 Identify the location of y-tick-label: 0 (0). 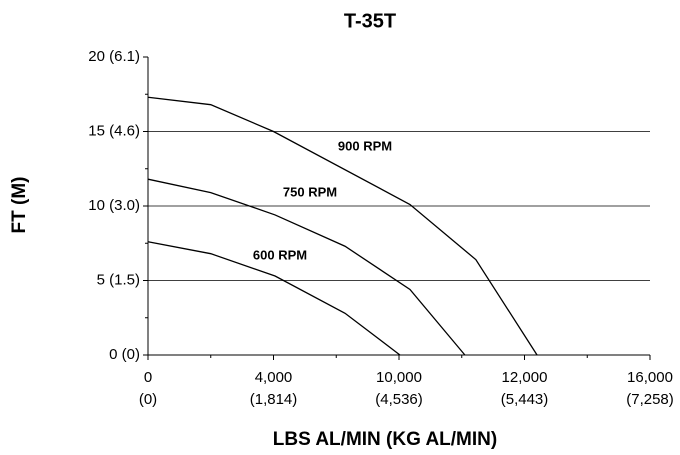
(124, 354).